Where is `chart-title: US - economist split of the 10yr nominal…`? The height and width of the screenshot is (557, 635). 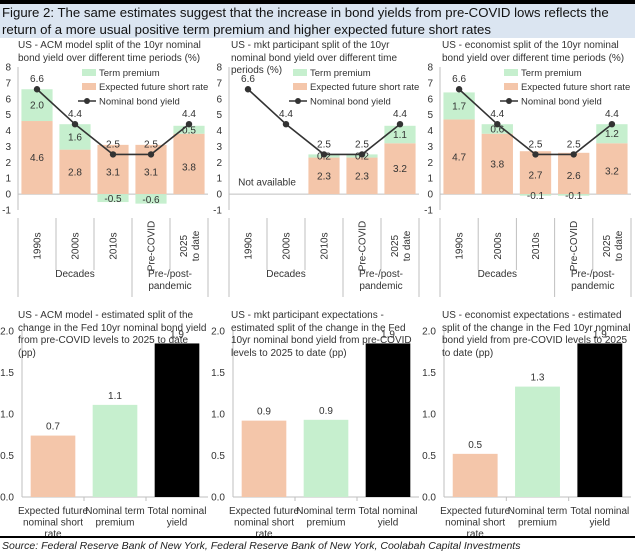
chart-title: US - economist split of the 10yr nominal… is located at coordinates (533, 52).